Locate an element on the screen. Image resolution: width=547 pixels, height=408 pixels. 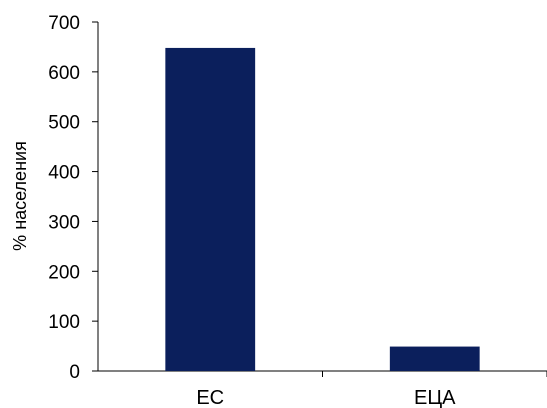
y-axis-title: % населения is located at coordinates (20, 196).